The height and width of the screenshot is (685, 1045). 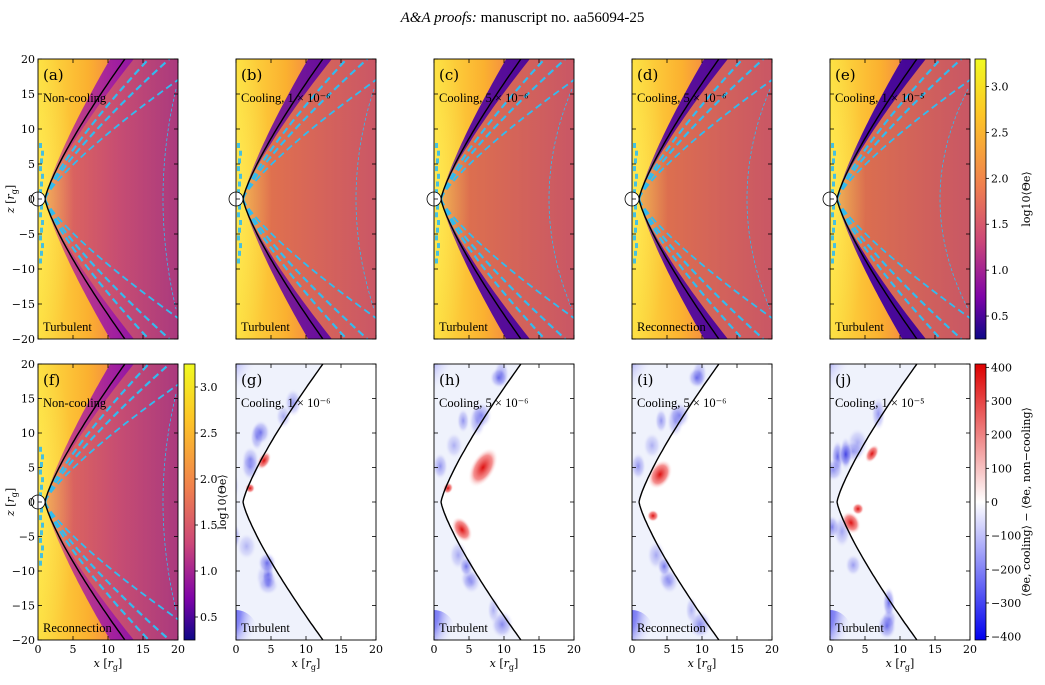 What do you see at coordinates (647, 75) in the screenshot?
I see `panel-letter: (d)` at bounding box center [647, 75].